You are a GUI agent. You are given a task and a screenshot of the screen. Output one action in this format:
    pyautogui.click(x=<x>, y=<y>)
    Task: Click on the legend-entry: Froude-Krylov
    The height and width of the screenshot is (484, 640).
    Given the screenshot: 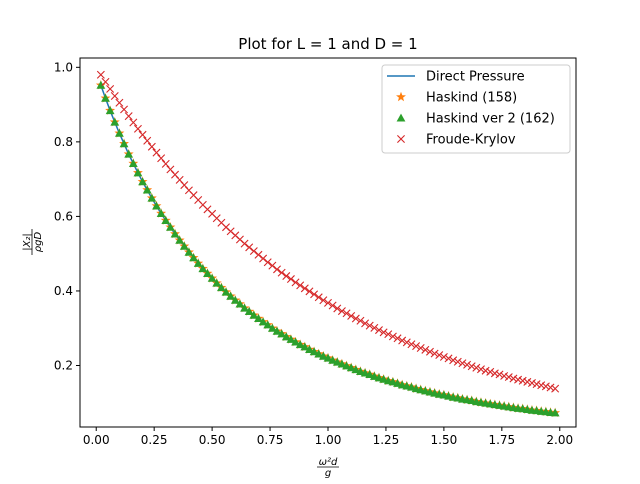 What is the action you would take?
    pyautogui.click(x=456, y=140)
    